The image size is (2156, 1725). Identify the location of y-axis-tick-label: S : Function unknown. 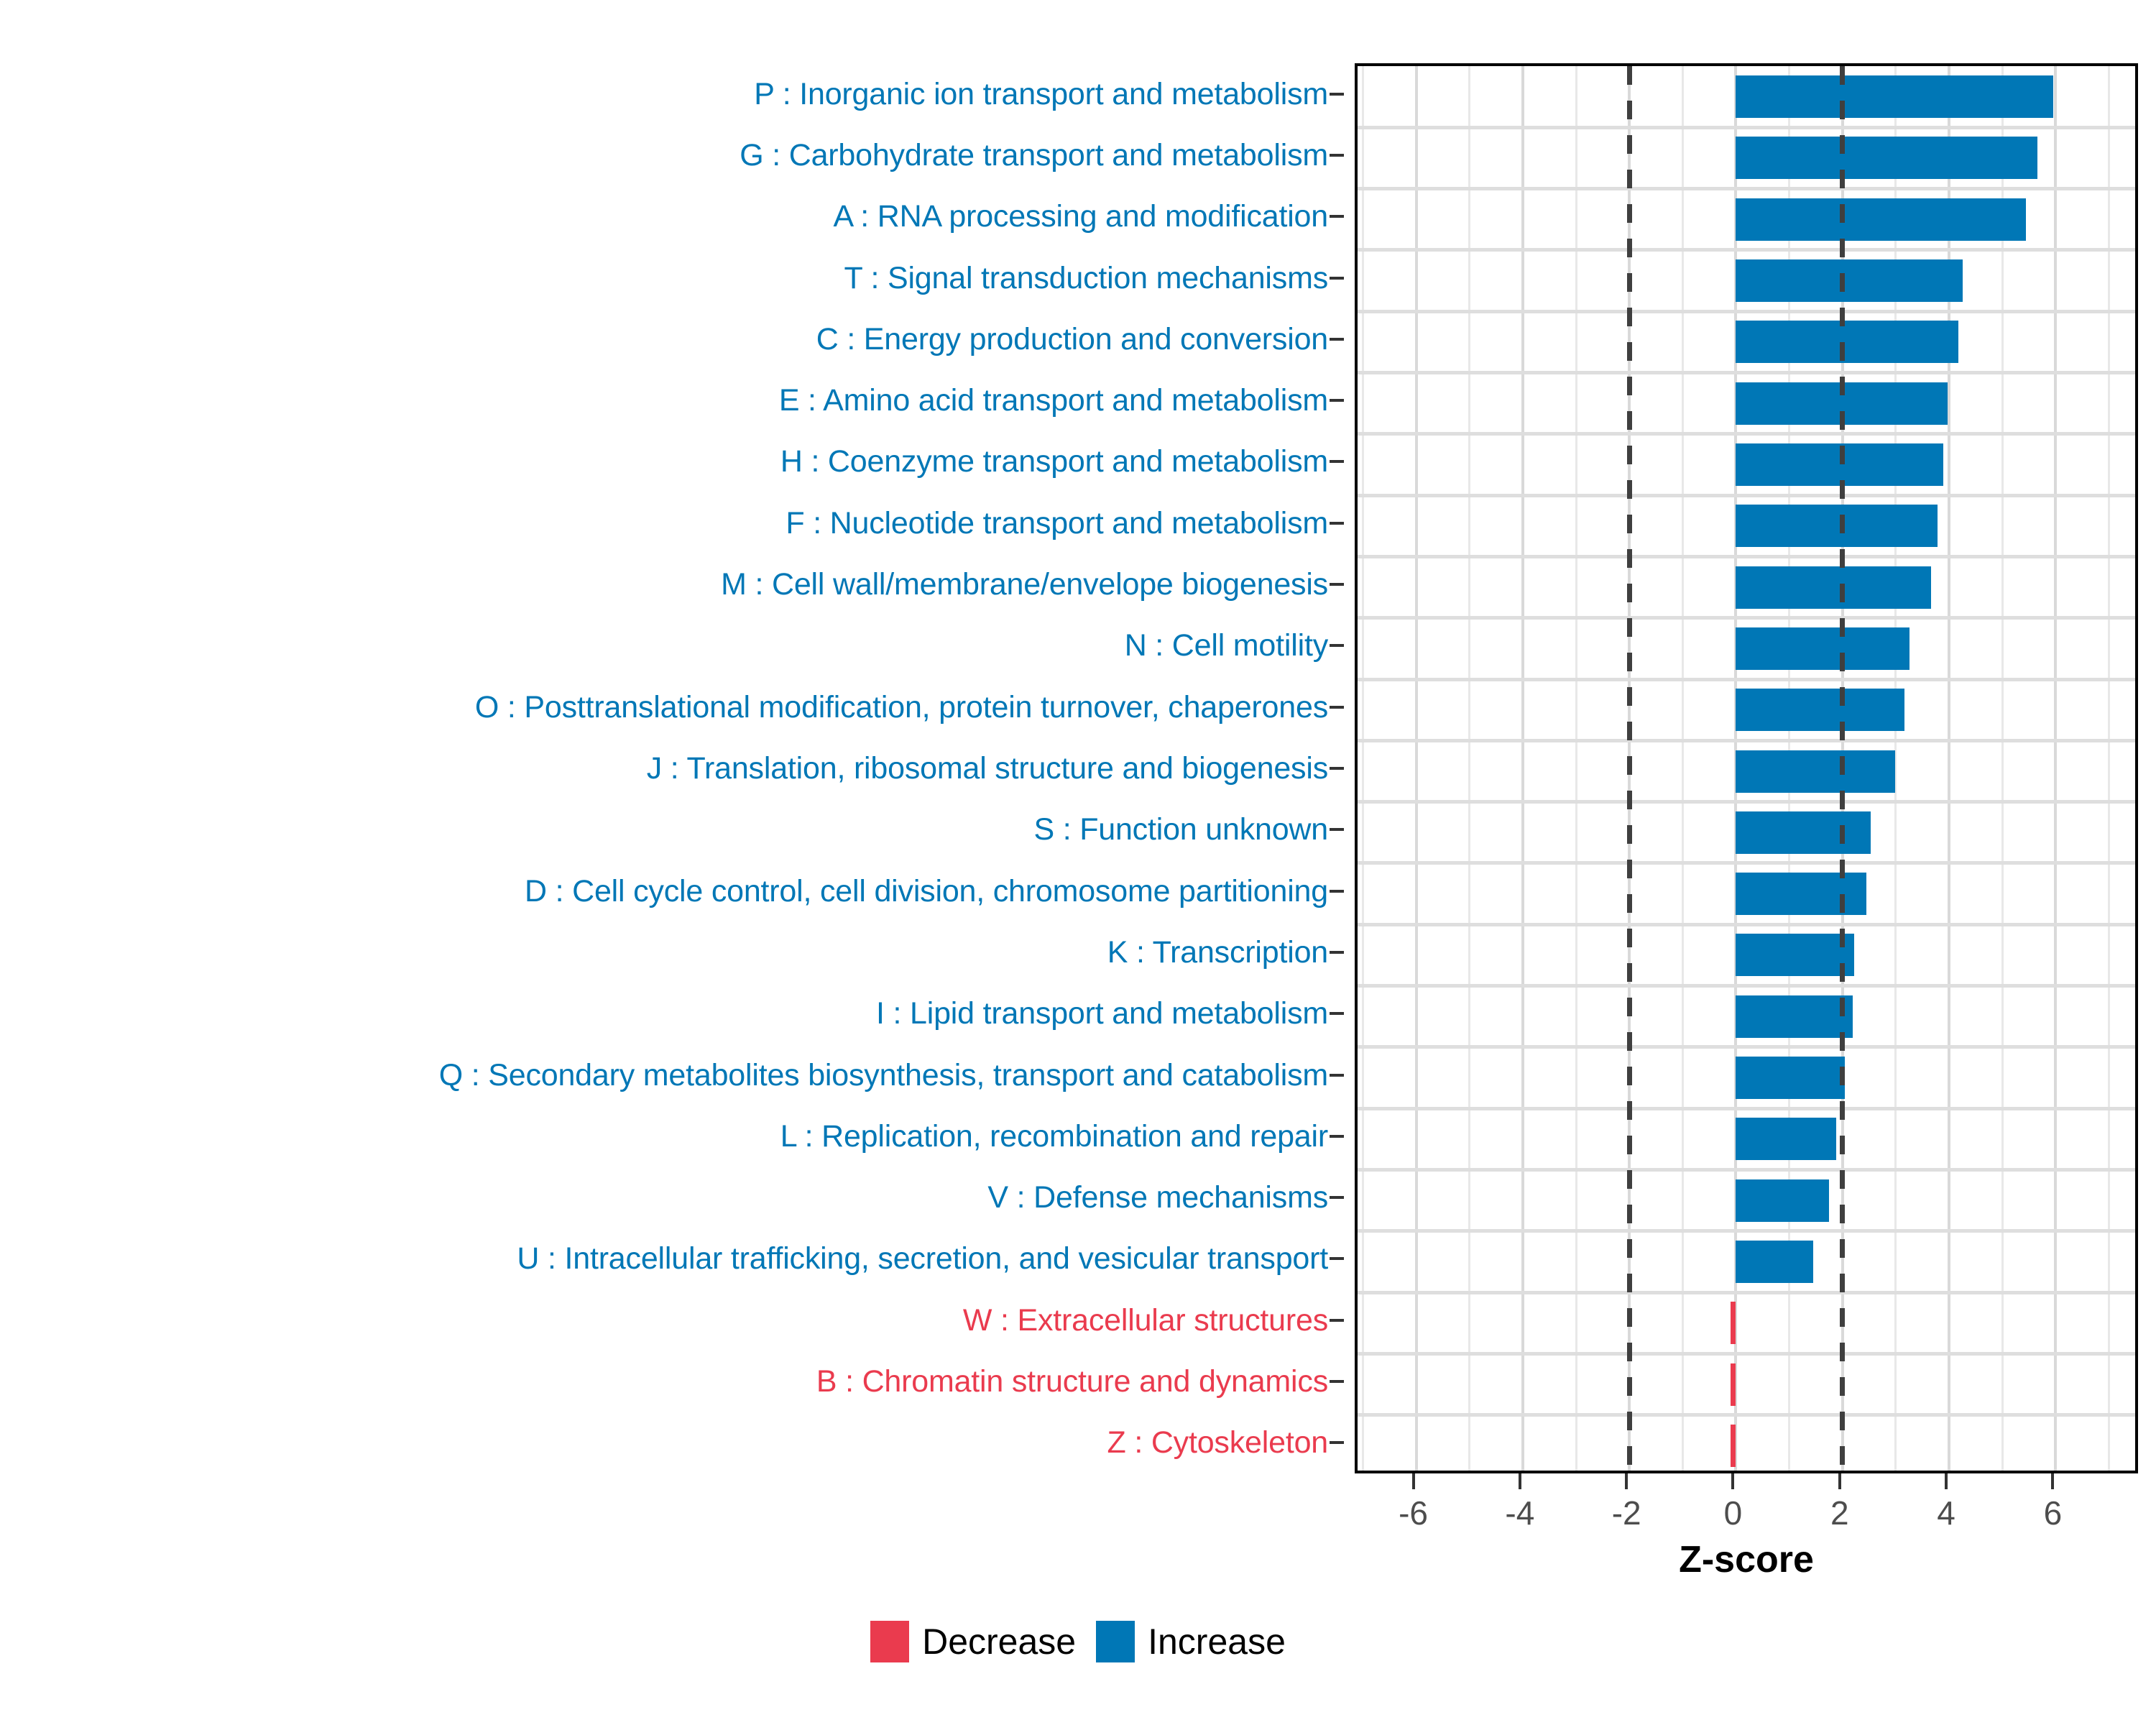
(1180, 829).